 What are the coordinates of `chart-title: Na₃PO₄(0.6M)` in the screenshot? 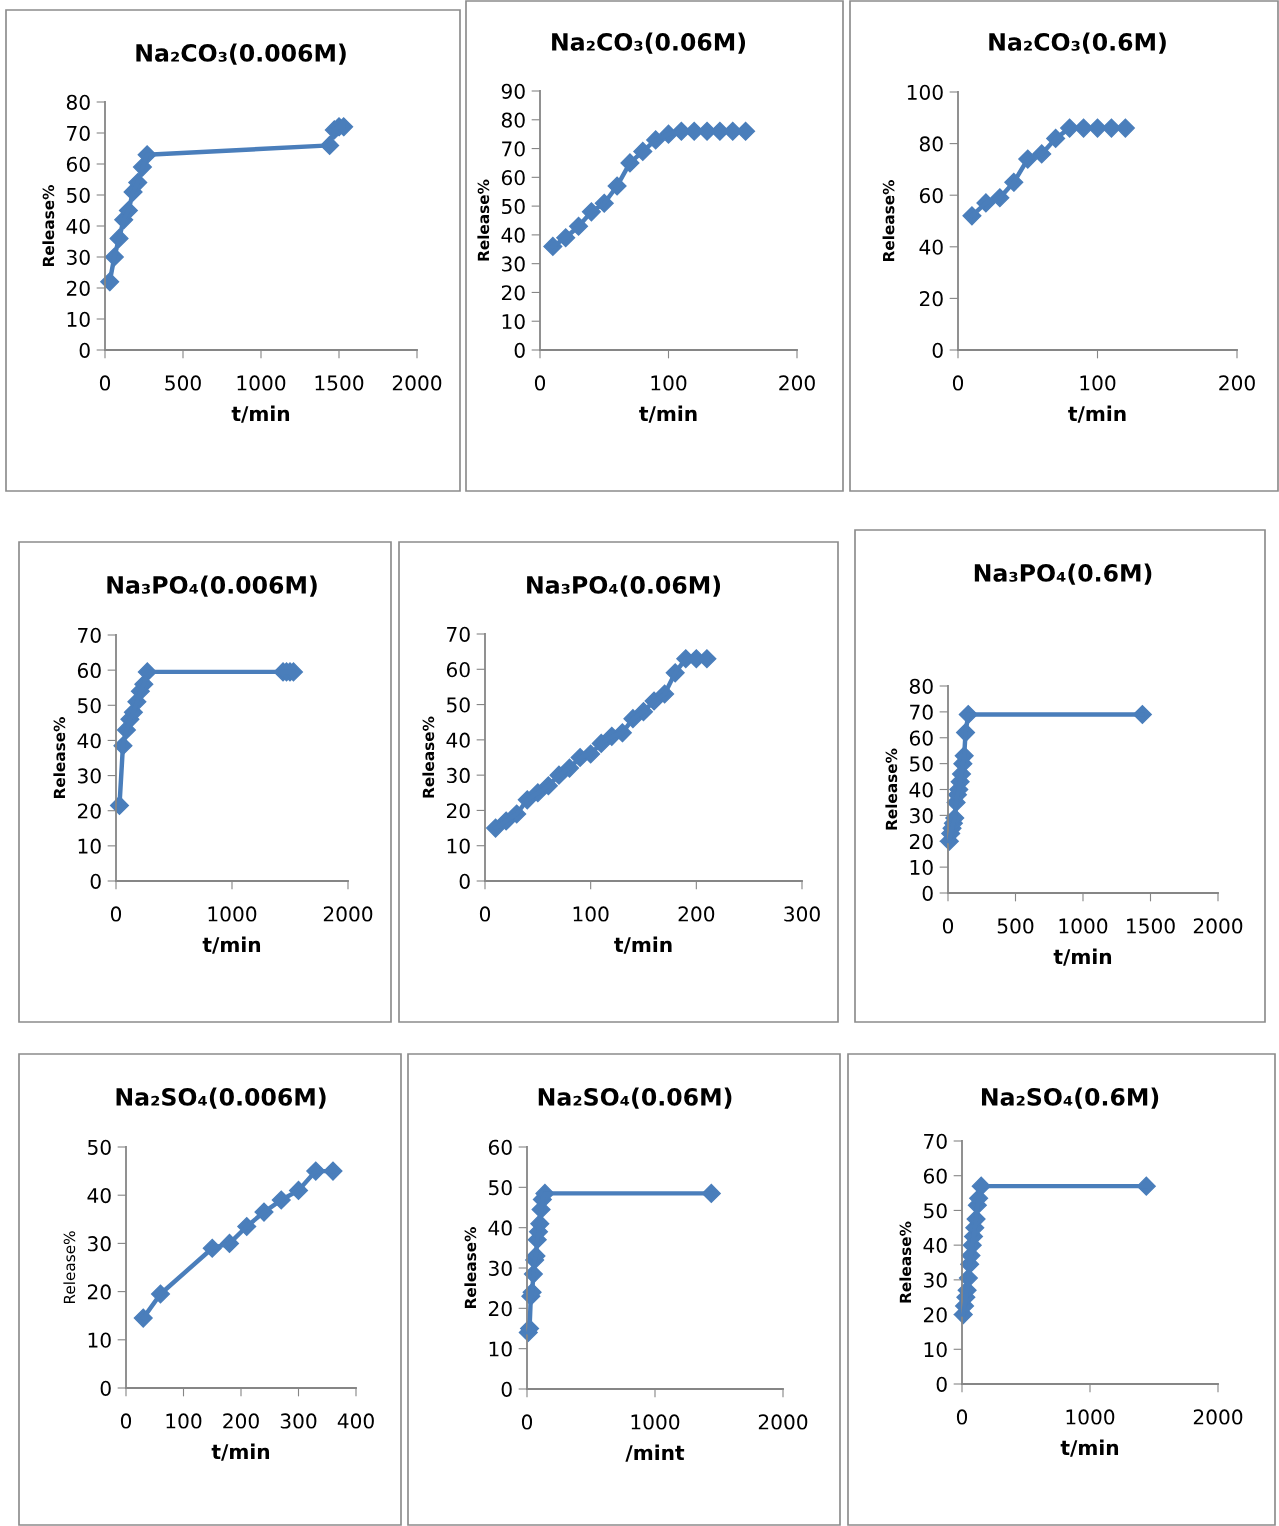 It's located at (1063, 574).